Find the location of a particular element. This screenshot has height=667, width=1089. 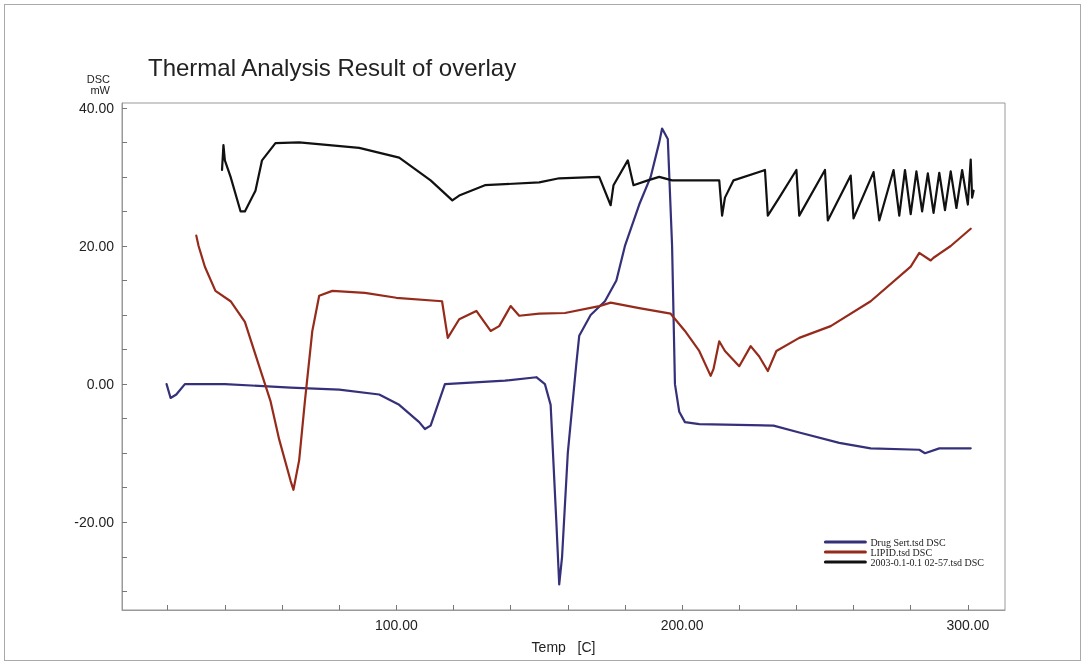

legend-label: LIPID.tsd DSC is located at coordinates (901, 552).